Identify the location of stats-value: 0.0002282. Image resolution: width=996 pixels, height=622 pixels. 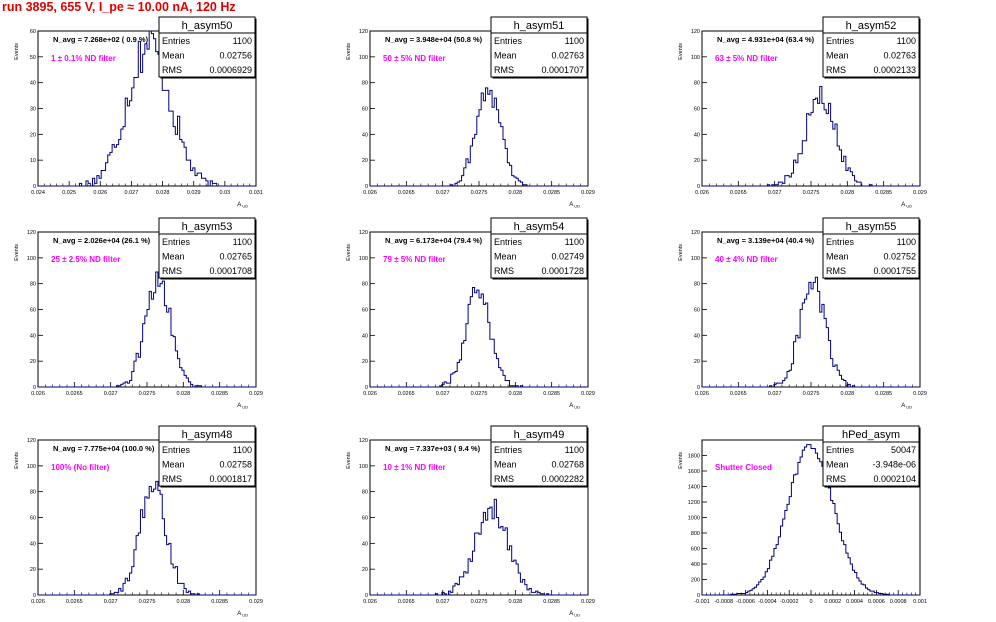
(562, 479).